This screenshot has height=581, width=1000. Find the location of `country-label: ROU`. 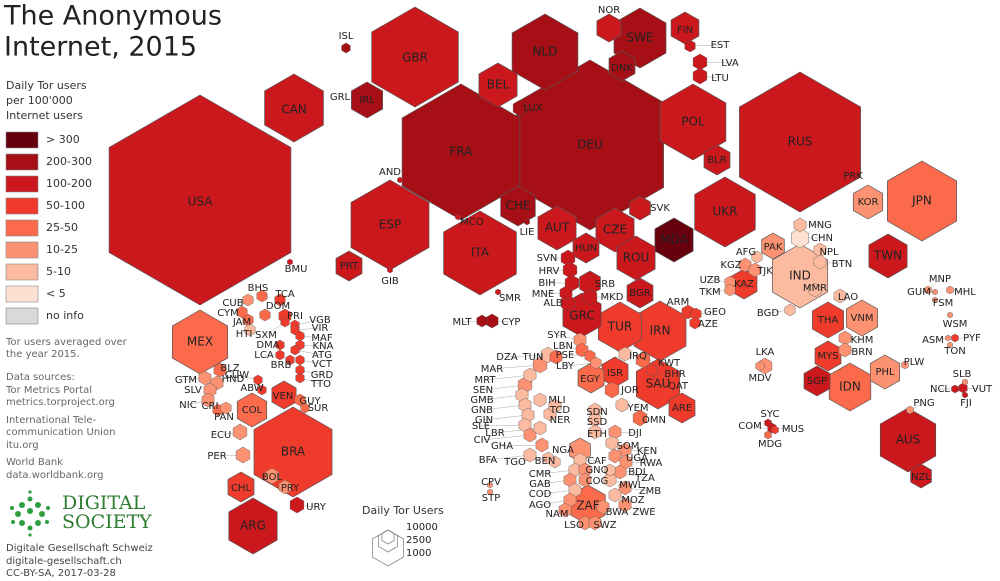

country-label: ROU is located at coordinates (636, 258).